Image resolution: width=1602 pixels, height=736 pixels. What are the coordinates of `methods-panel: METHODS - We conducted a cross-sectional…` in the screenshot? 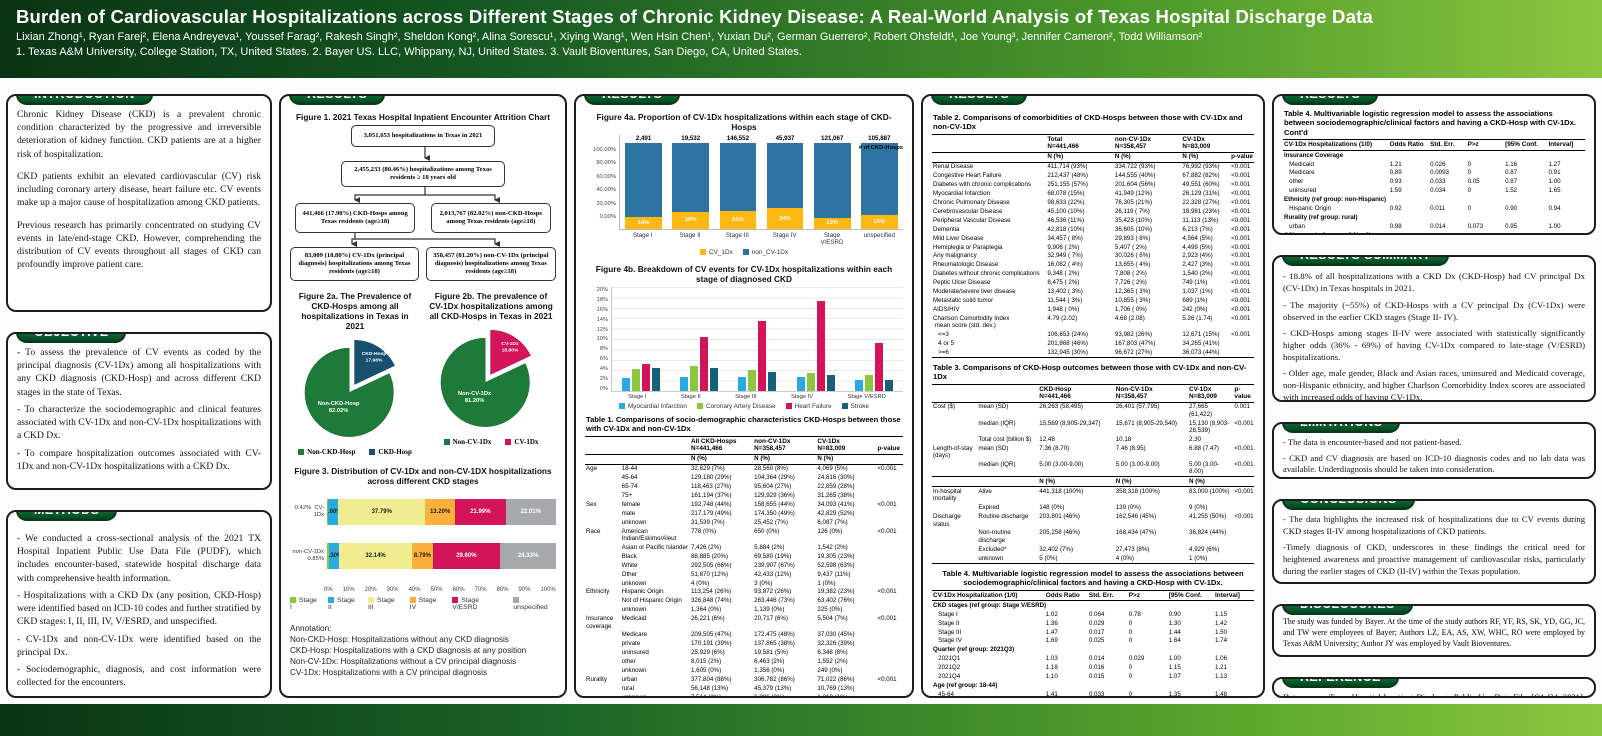 It's located at (139, 604).